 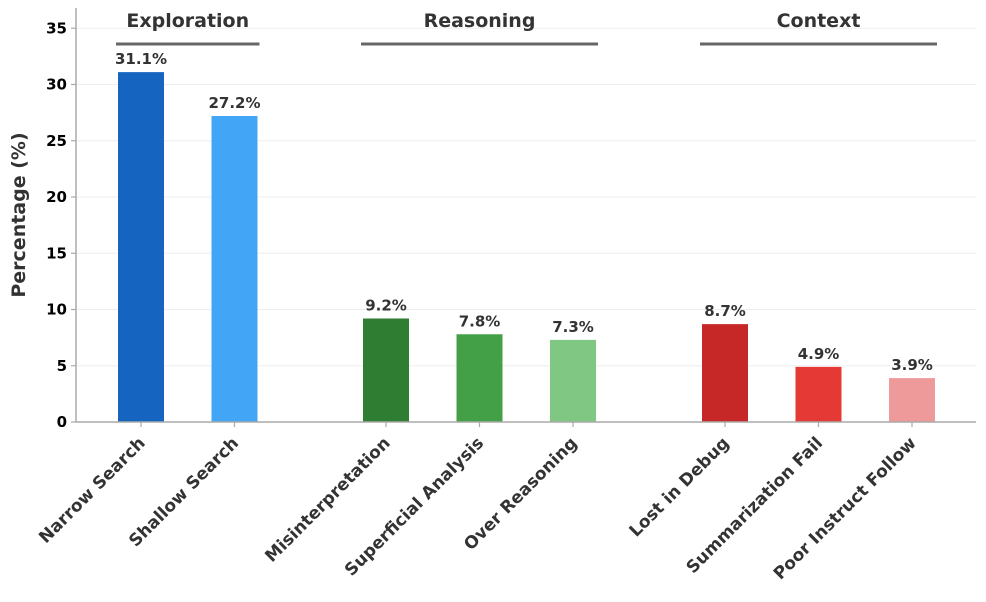 What do you see at coordinates (19, 214) in the screenshot?
I see `y-axis-title: Percentage (%)` at bounding box center [19, 214].